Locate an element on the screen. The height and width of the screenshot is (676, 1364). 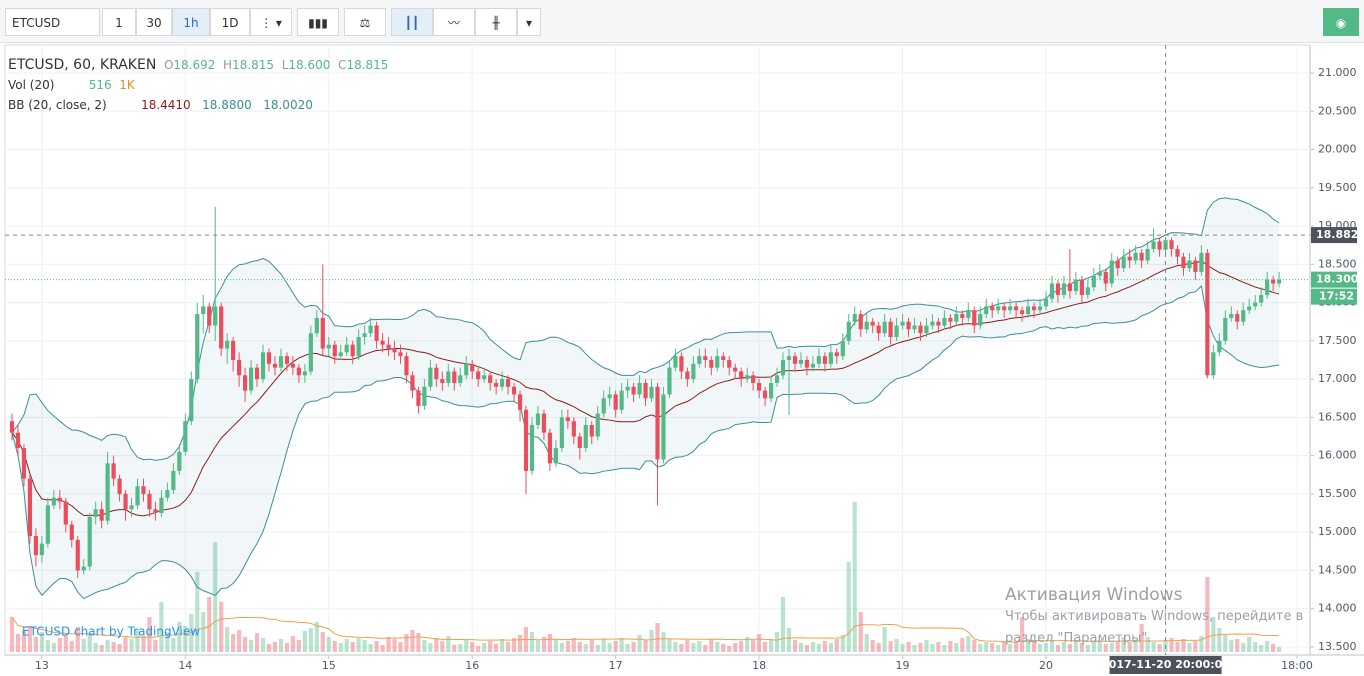
crosshair-time-tag is located at coordinates (1165, 665).